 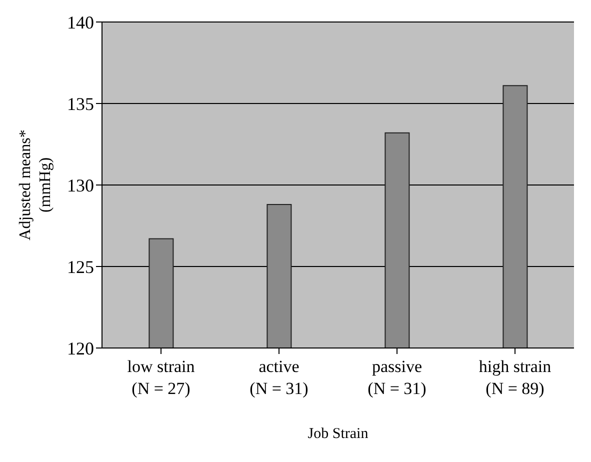 What do you see at coordinates (80, 348) in the screenshot?
I see `y-tick-label: 120` at bounding box center [80, 348].